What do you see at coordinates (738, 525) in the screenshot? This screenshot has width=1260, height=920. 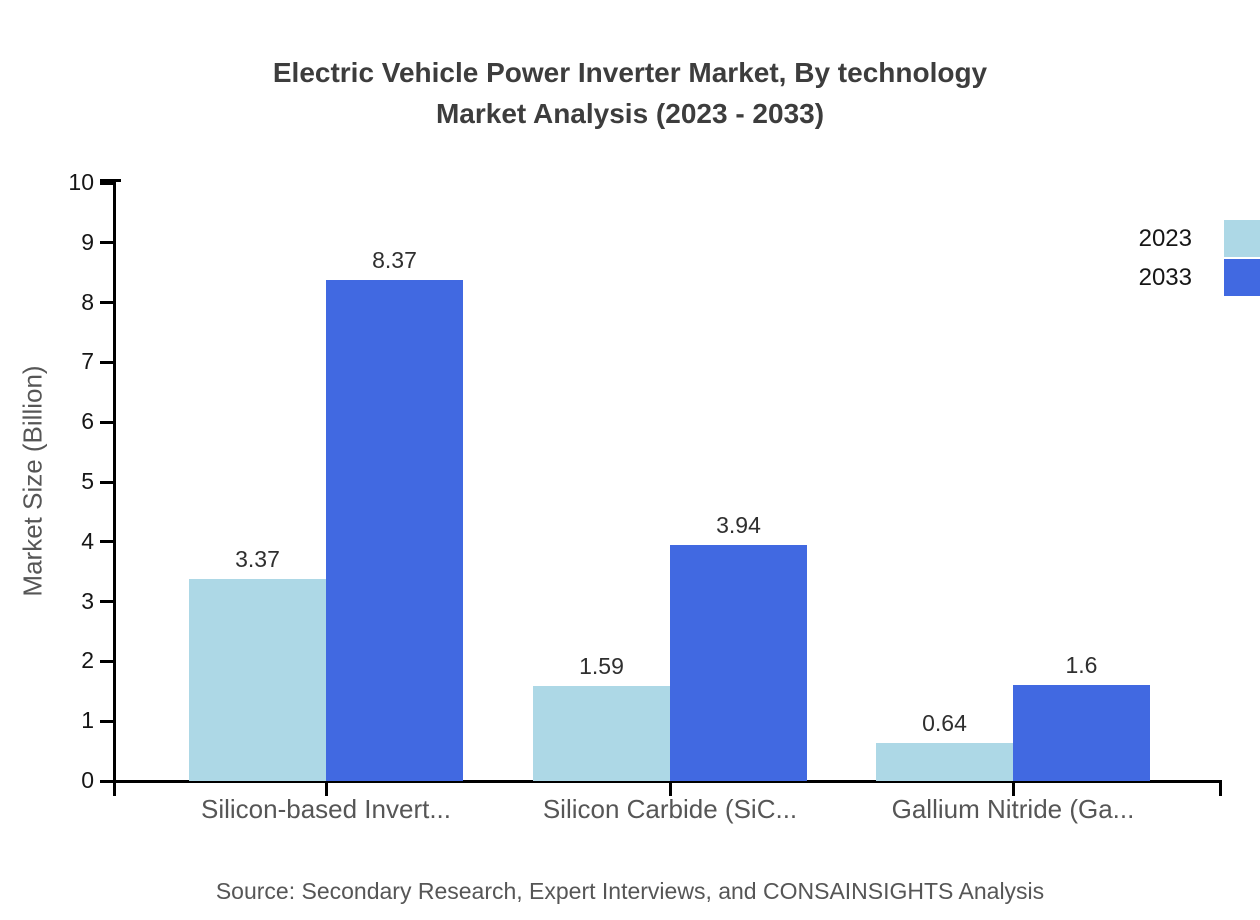 I see `bar-value-label: 3.94` at bounding box center [738, 525].